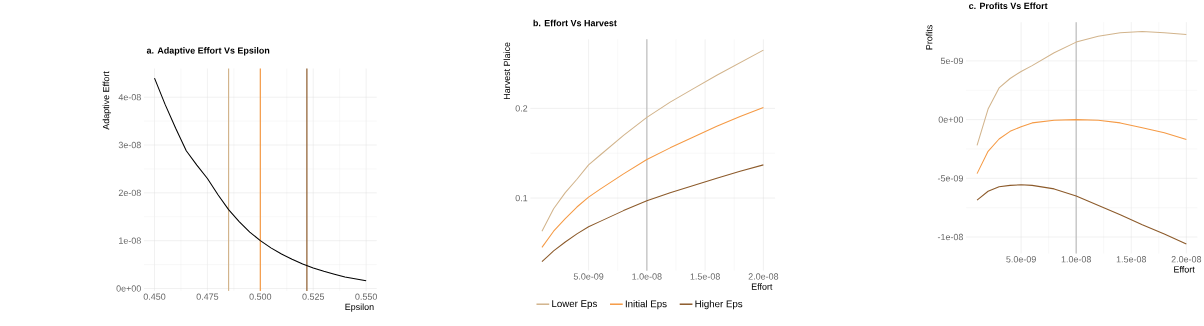 The width and height of the screenshot is (1204, 326). Describe the element at coordinates (207, 296) in the screenshot. I see `x-tick-label: 0.475` at that location.